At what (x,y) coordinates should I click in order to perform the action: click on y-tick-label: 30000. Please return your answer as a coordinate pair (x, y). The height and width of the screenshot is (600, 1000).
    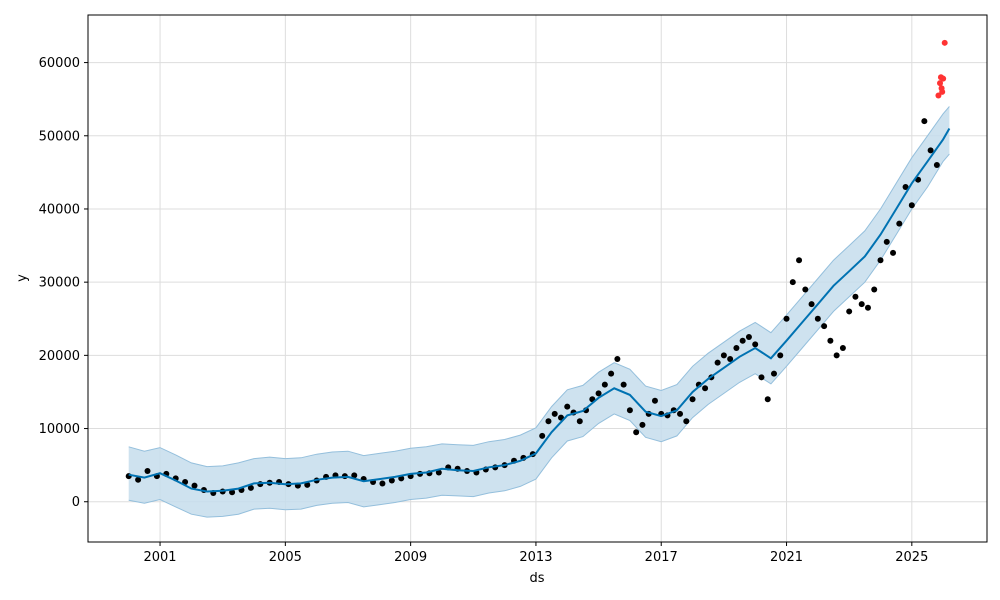
    Looking at the image, I should click on (59, 283).